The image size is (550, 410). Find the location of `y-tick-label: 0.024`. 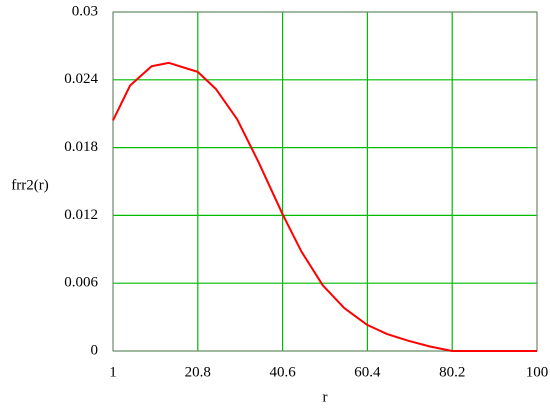

y-tick-label: 0.024 is located at coordinates (81, 79).